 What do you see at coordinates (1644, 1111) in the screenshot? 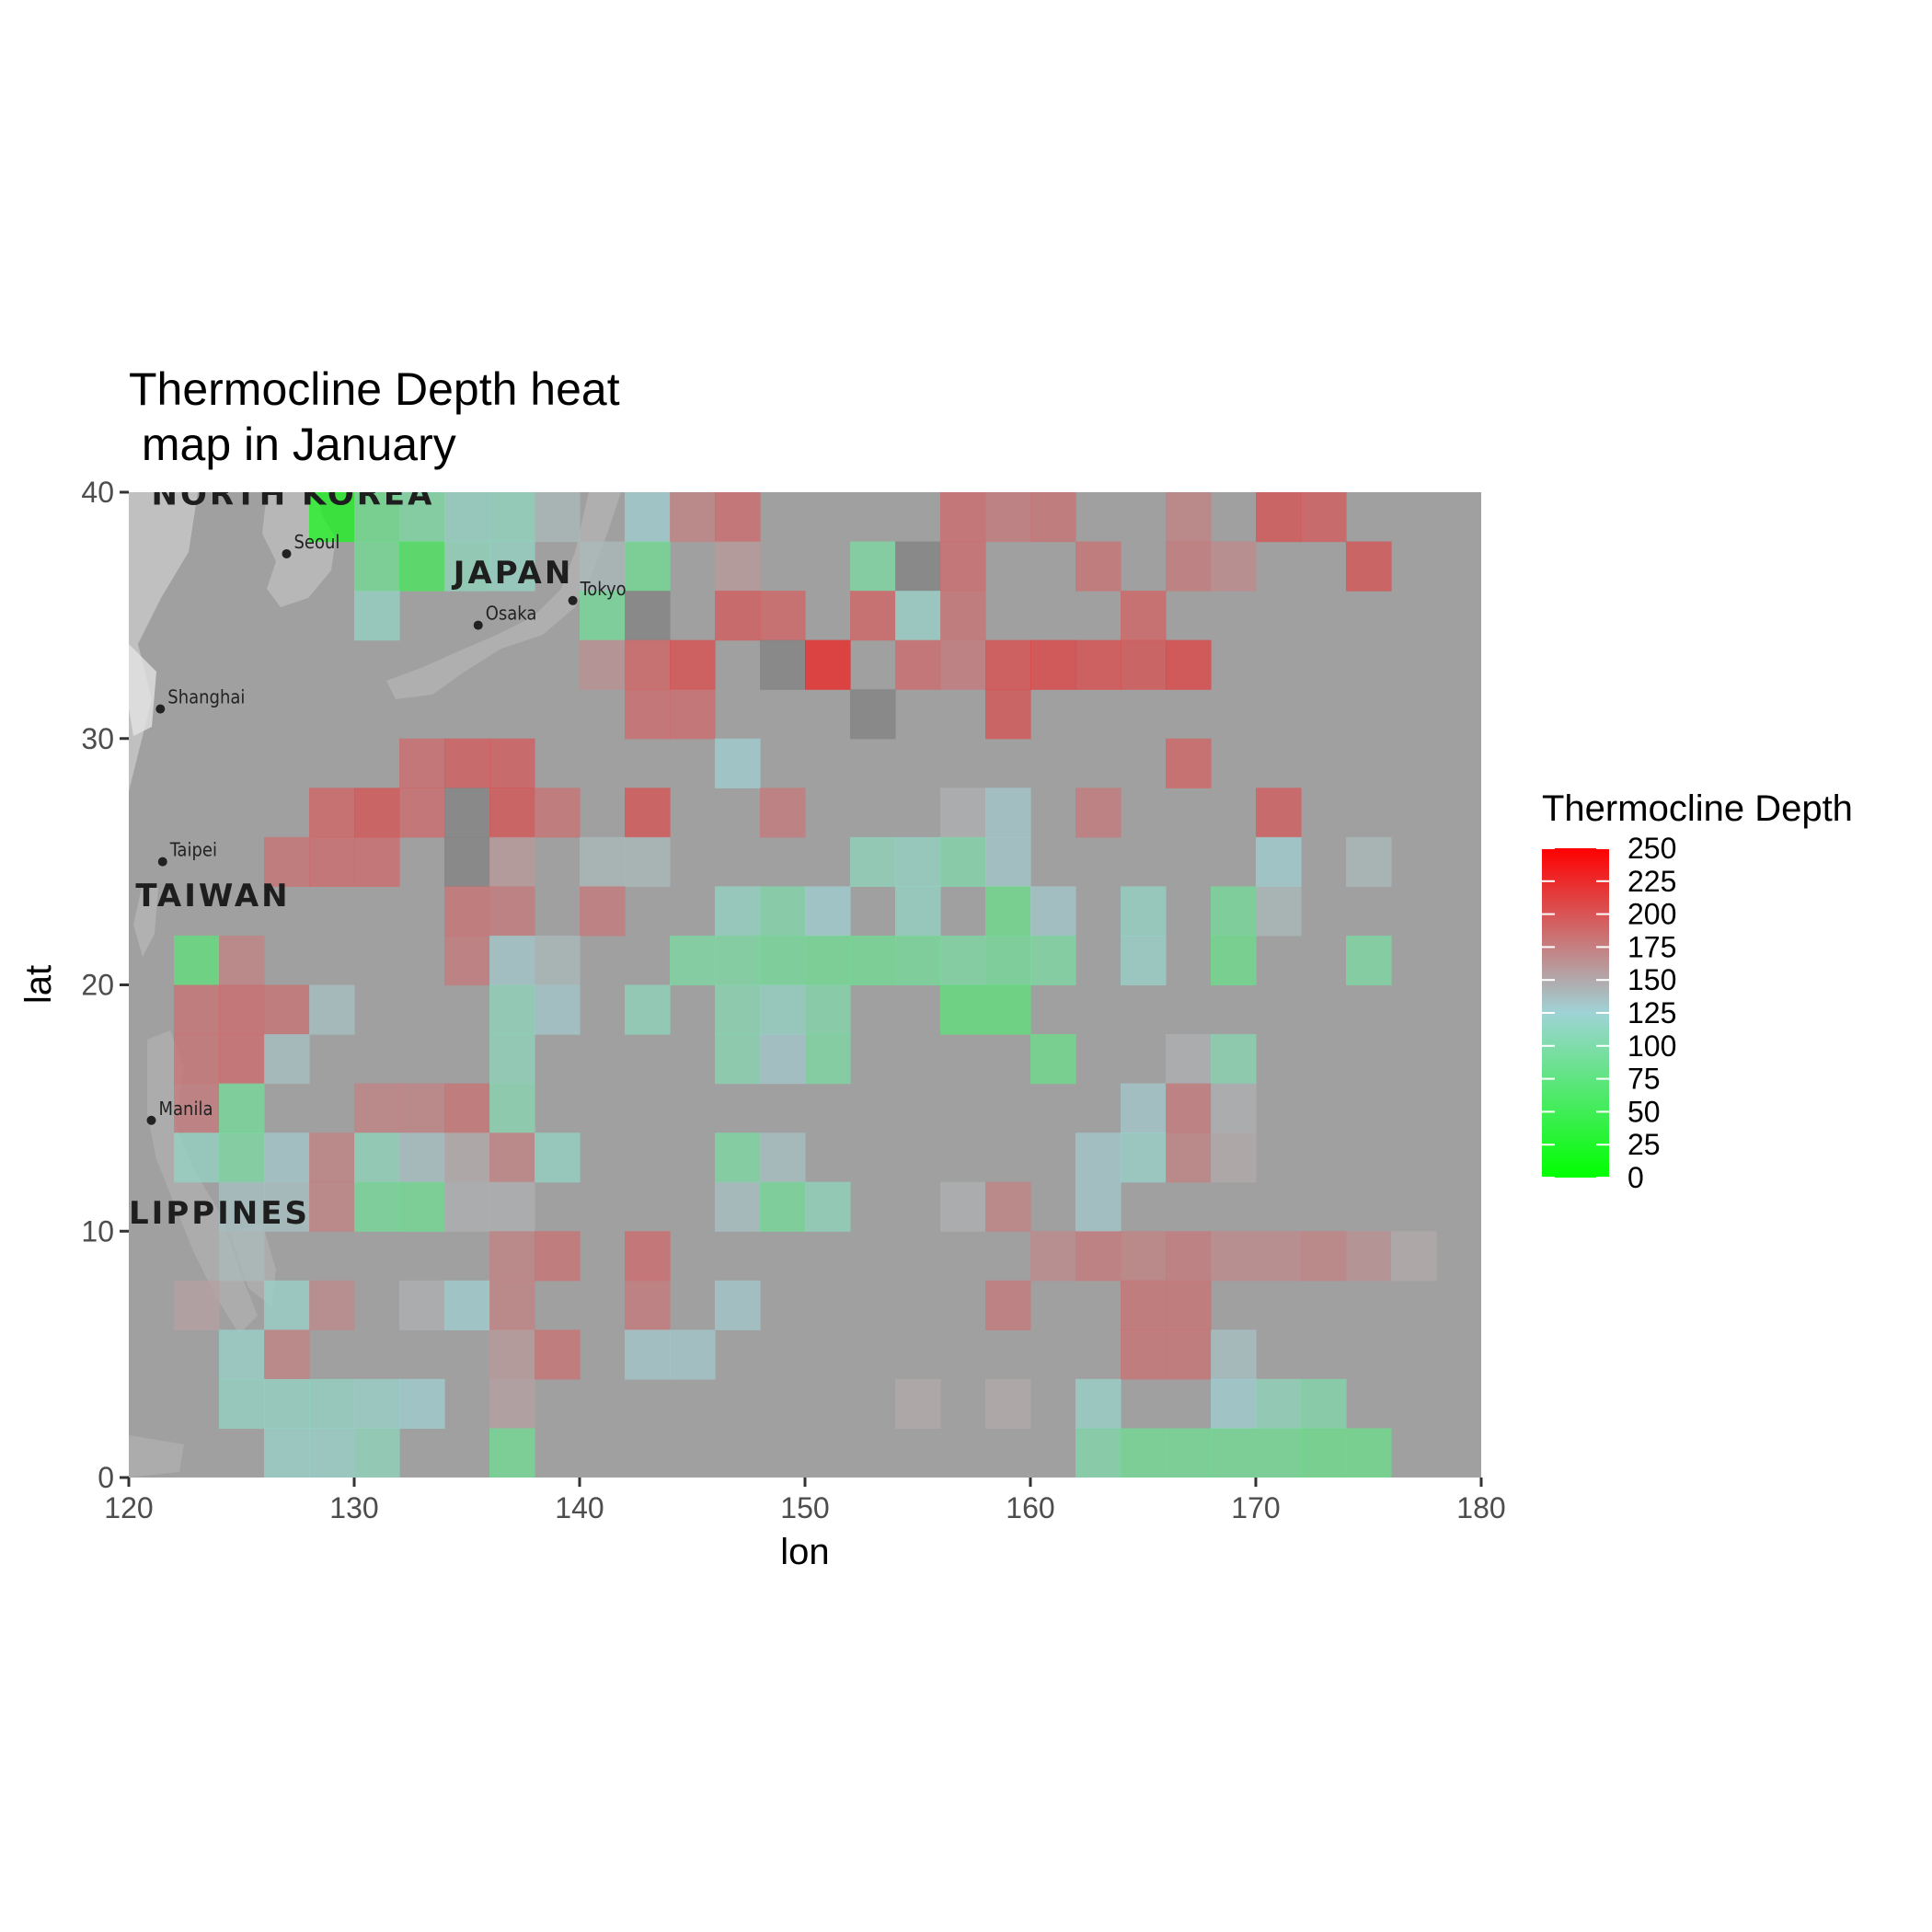
I see `legend-label: 50` at bounding box center [1644, 1111].